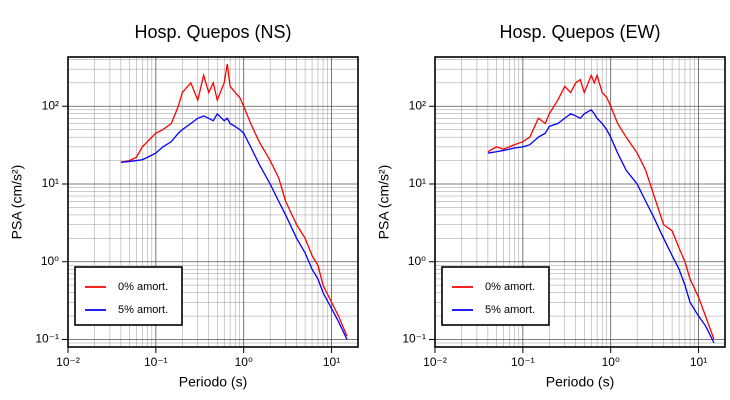 The width and height of the screenshot is (730, 400). I want to click on chart-title: Hosp. Quepos (EW), so click(579, 32).